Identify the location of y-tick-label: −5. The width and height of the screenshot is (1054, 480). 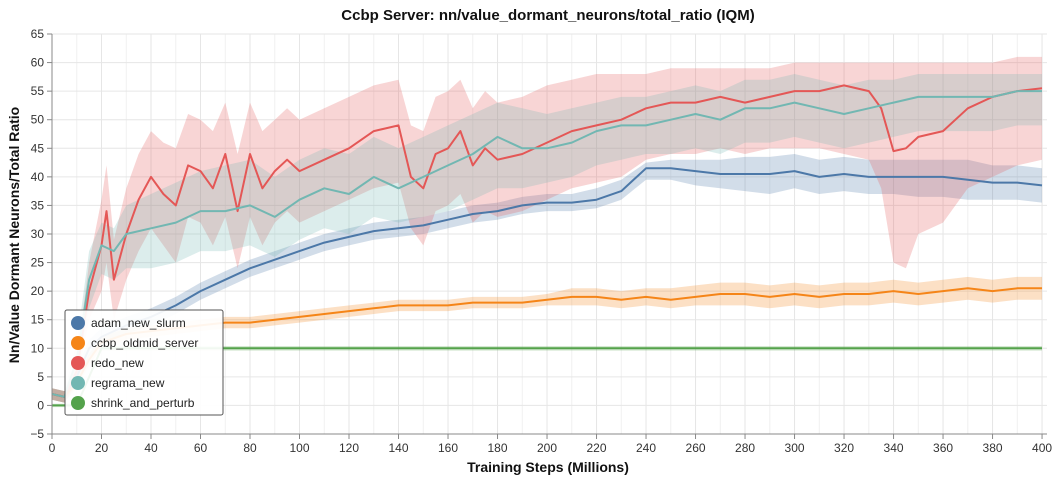
(37, 434).